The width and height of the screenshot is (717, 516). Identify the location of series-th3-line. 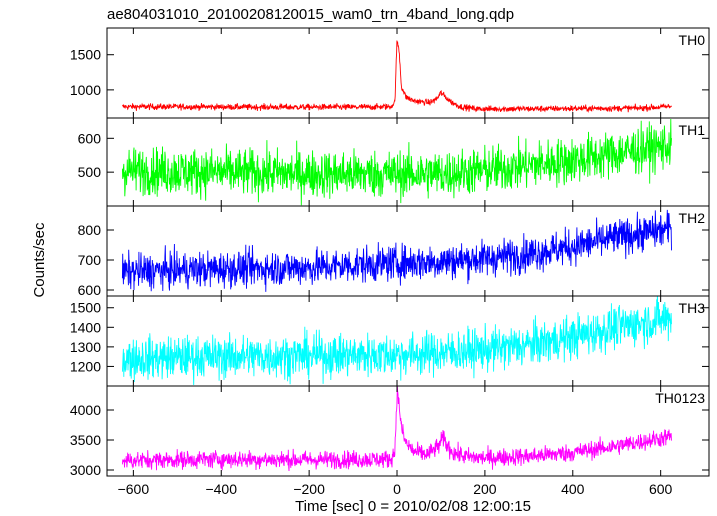
(396, 341).